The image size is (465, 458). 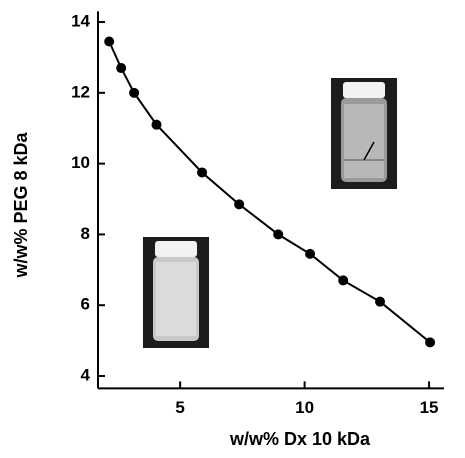 What do you see at coordinates (80, 91) in the screenshot?
I see `y-tick-label: 12` at bounding box center [80, 91].